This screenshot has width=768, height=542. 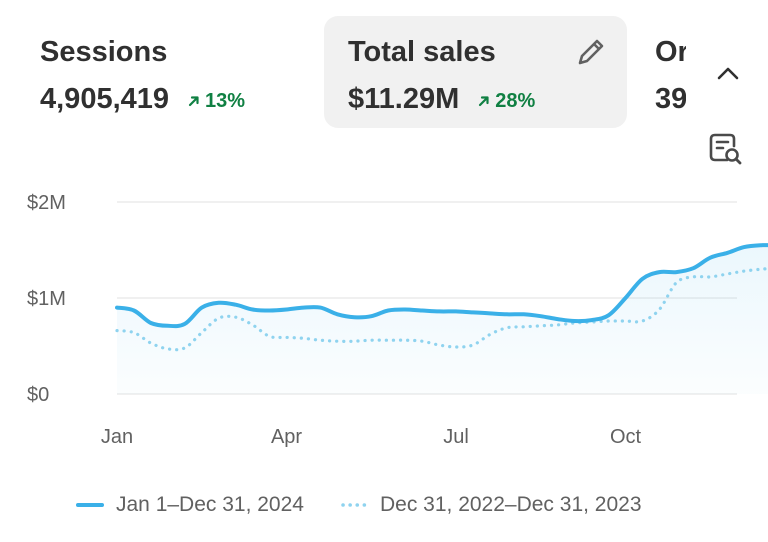 I want to click on metric-change: 13%, so click(x=216, y=101).